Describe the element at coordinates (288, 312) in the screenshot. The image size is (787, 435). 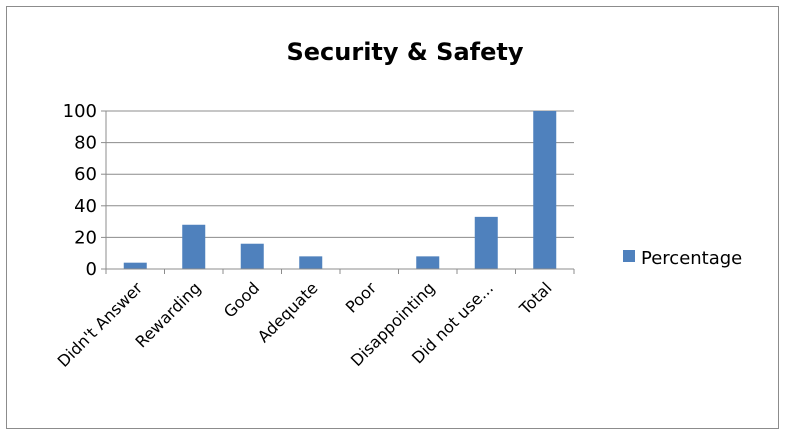
I see `x-tick-label: Adequate` at that location.